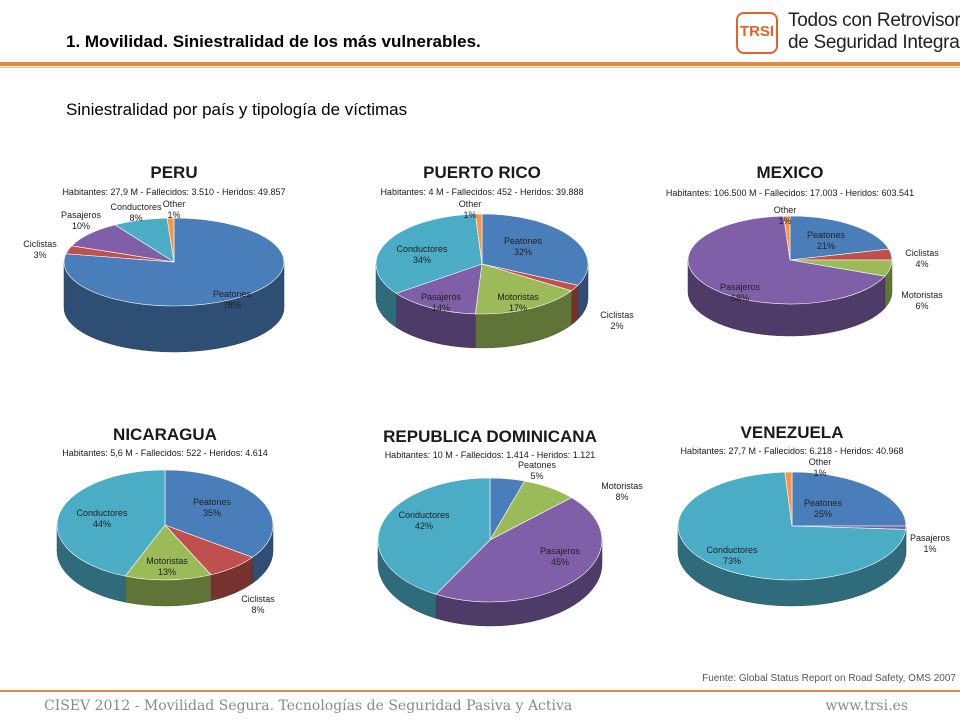  Describe the element at coordinates (826, 246) in the screenshot. I see `slice-percent: 21%` at that location.